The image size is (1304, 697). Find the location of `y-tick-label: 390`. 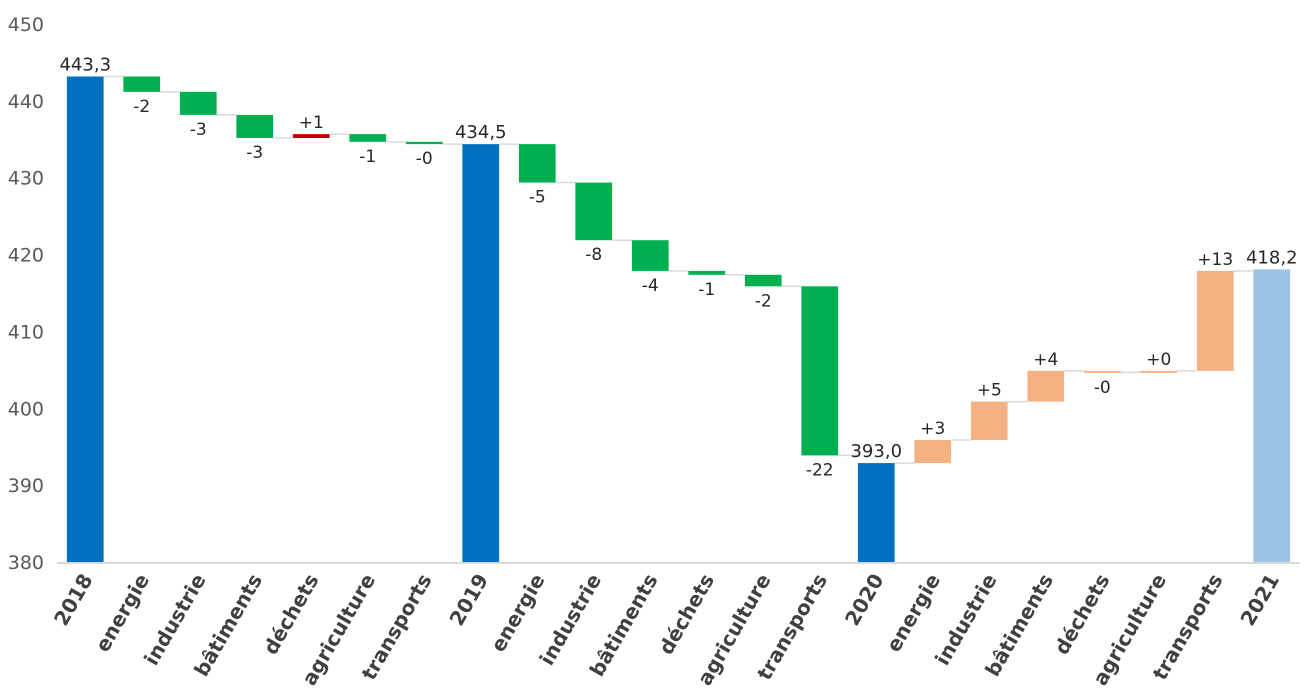

y-tick-label: 390 is located at coordinates (26, 486).